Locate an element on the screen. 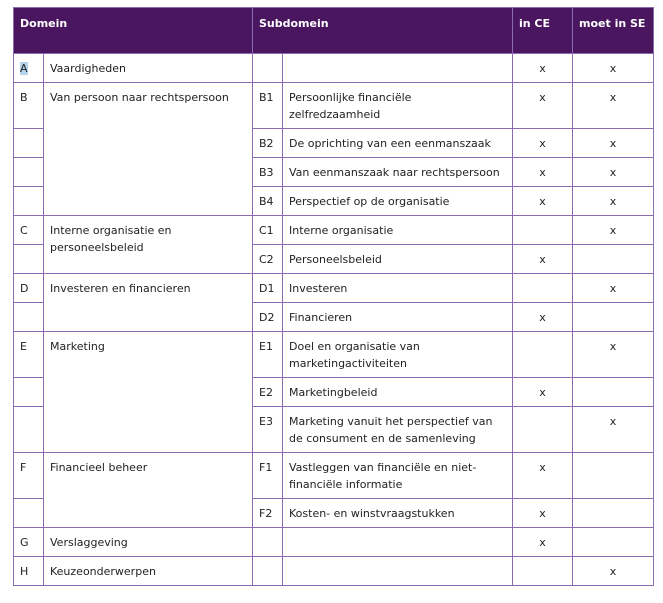 Image resolution: width=663 pixels, height=603 pixels. domain-letter: F is located at coordinates (28, 475).